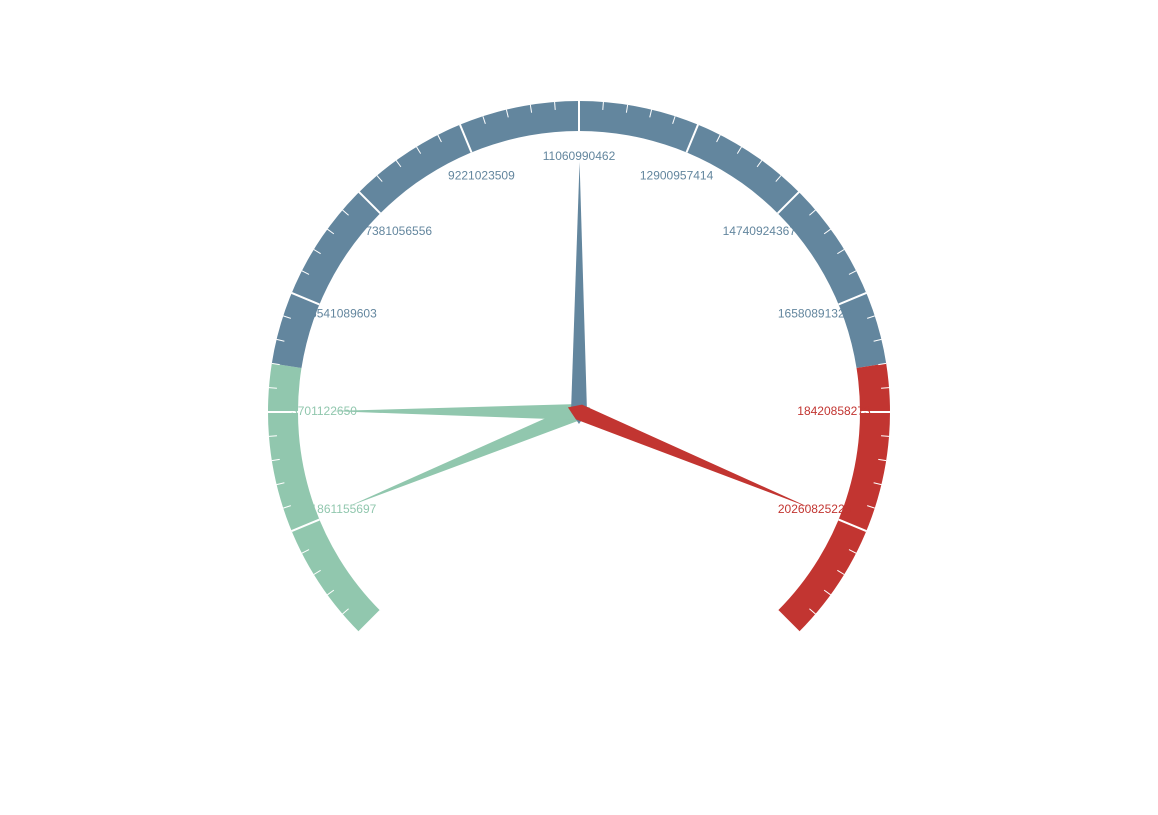 The height and width of the screenshot is (815, 1158). What do you see at coordinates (760, 231) in the screenshot?
I see `gauge-tick-label: 14740924367` at bounding box center [760, 231].